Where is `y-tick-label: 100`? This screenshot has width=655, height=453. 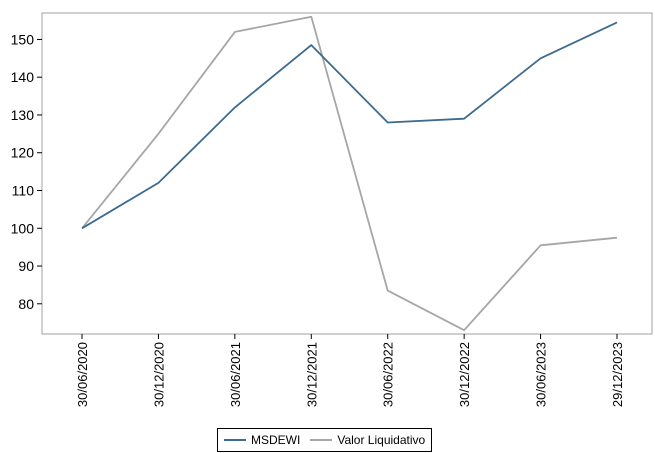
y-tick-label: 100 is located at coordinates (23, 228).